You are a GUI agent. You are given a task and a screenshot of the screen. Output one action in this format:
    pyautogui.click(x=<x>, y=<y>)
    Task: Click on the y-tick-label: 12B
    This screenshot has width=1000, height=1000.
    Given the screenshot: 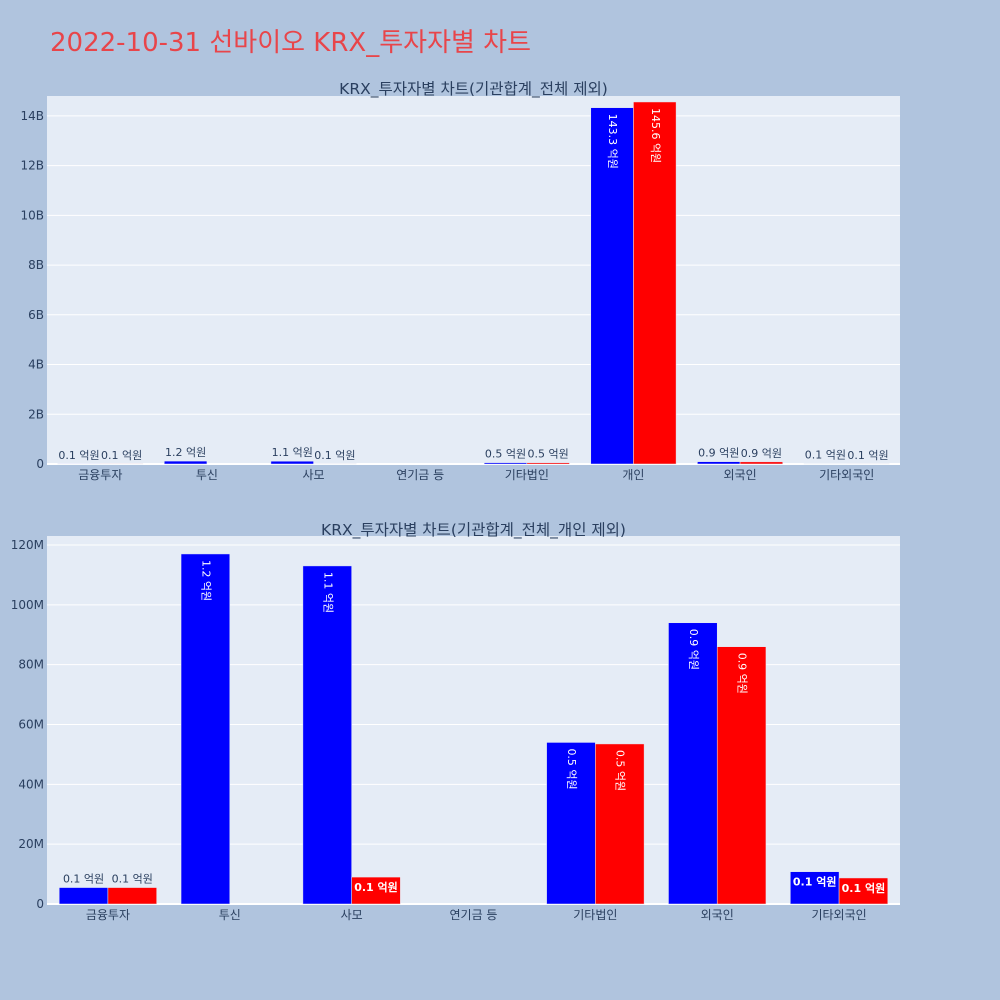 What is the action you would take?
    pyautogui.click(x=32, y=166)
    